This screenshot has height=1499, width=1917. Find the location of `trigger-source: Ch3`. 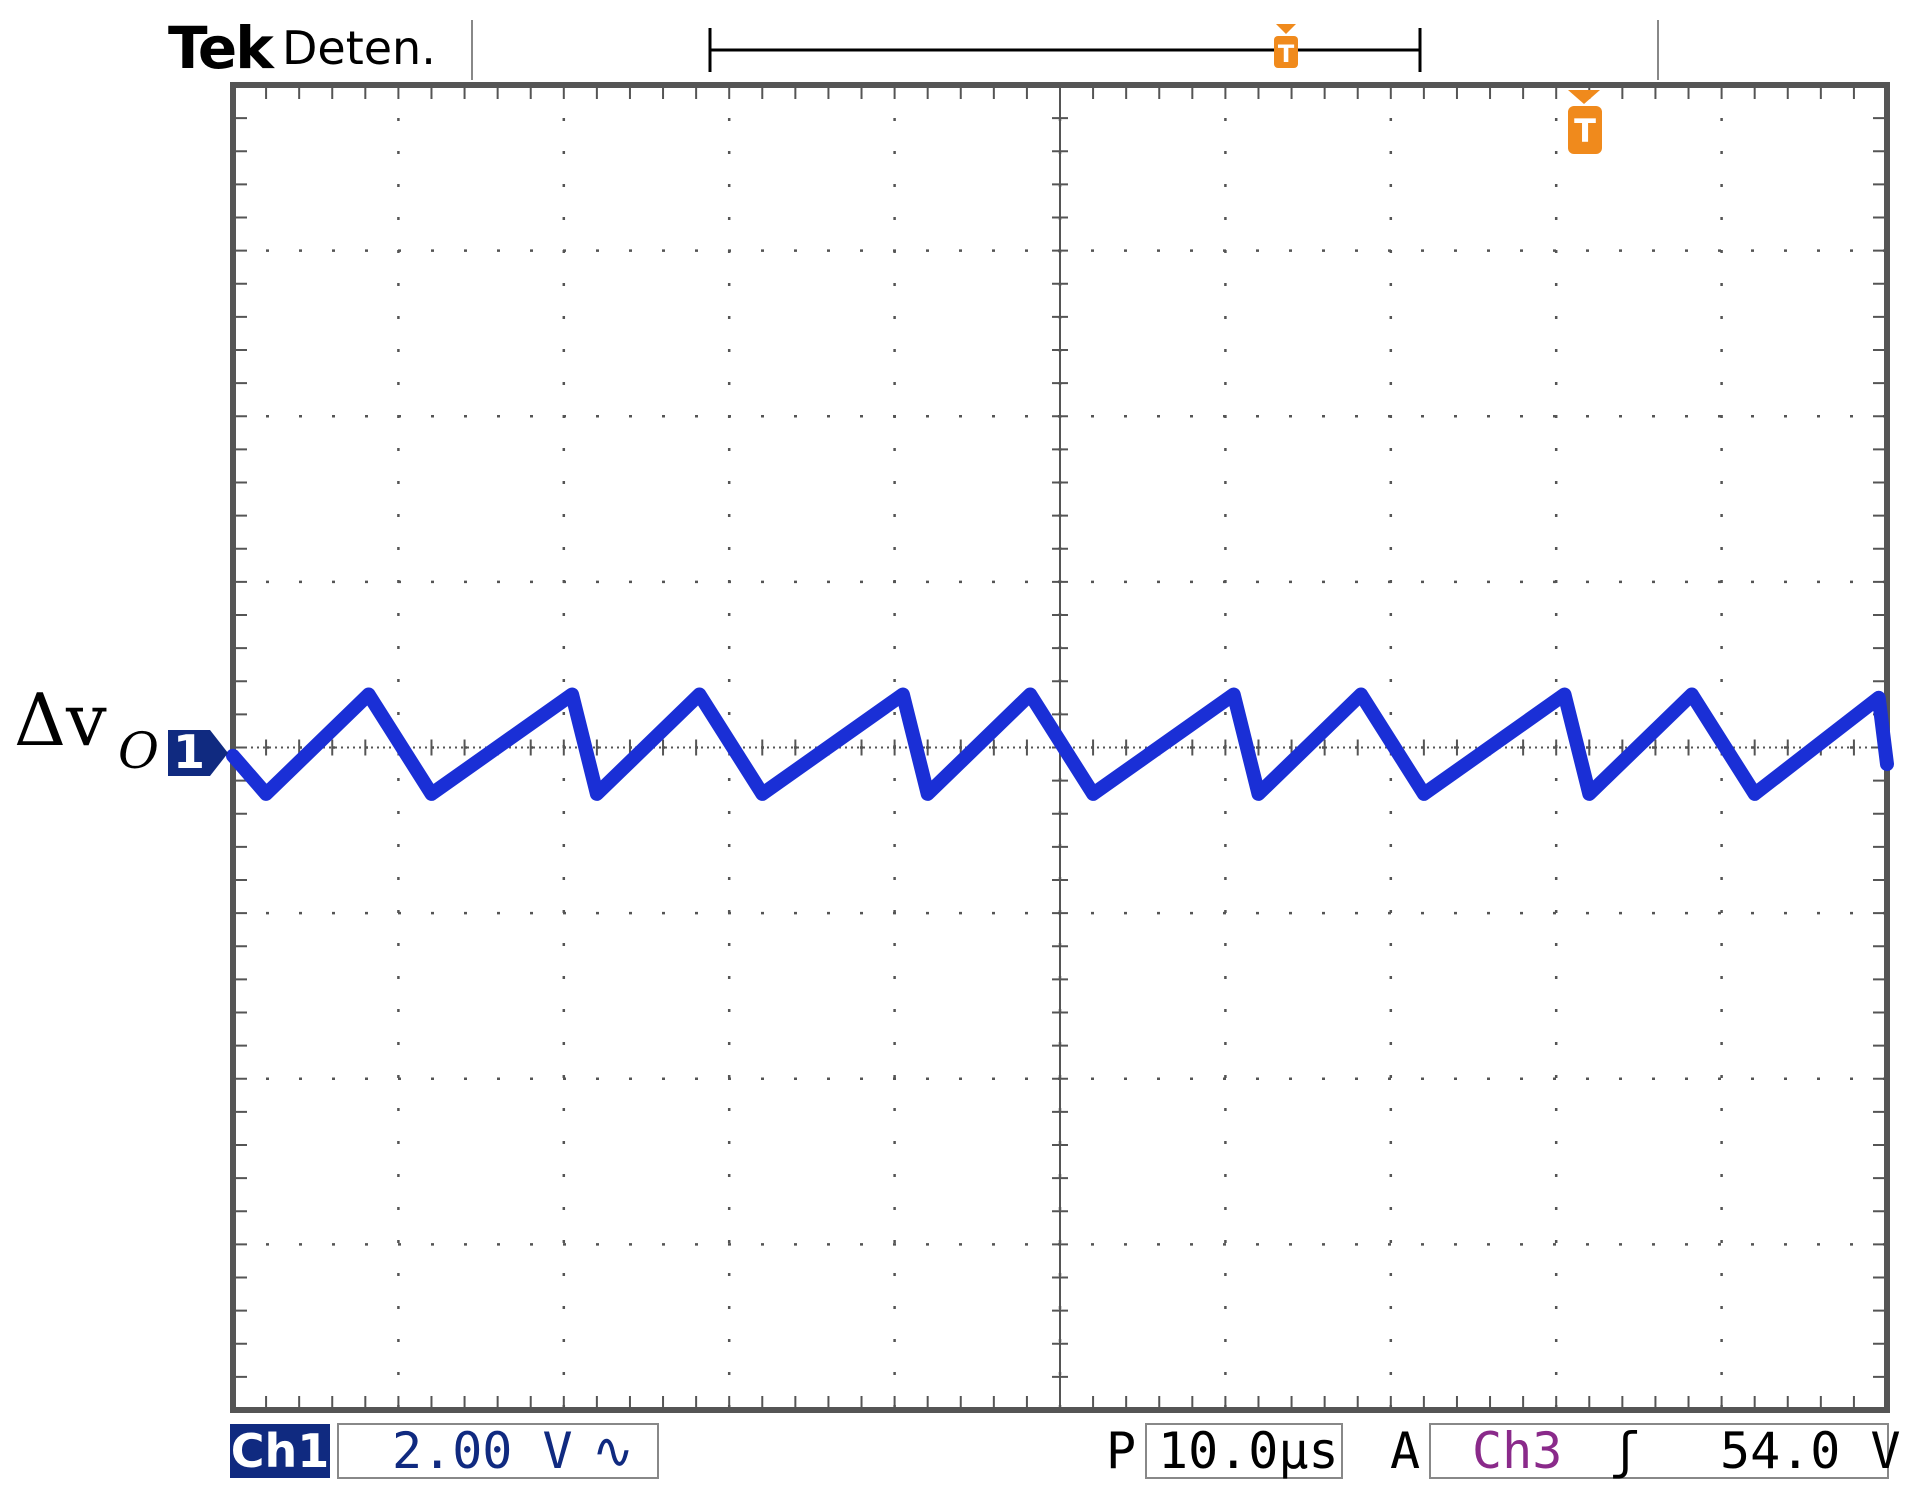

trigger-source: Ch3 is located at coordinates (1517, 1451).